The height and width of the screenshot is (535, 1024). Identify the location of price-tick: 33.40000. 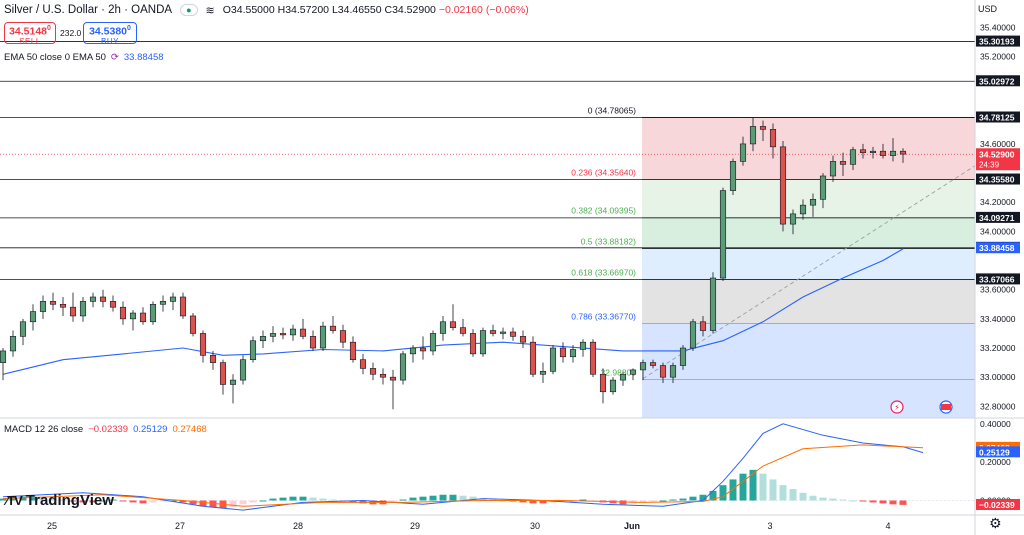
(998, 319).